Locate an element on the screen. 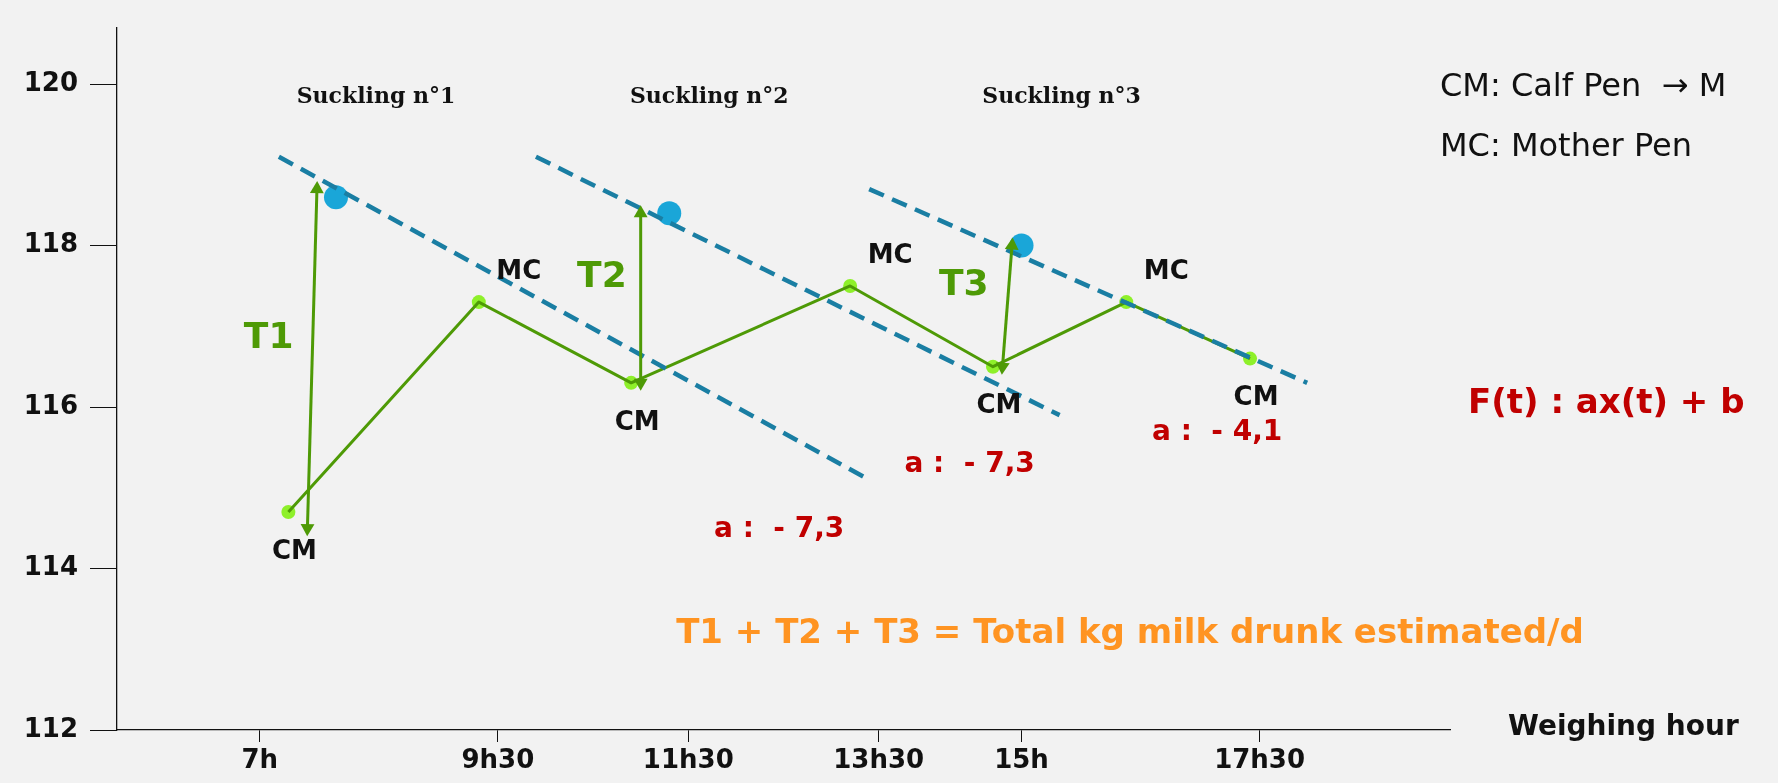 The height and width of the screenshot is (783, 1778). annotation: Suckling n°1 is located at coordinates (376, 94).